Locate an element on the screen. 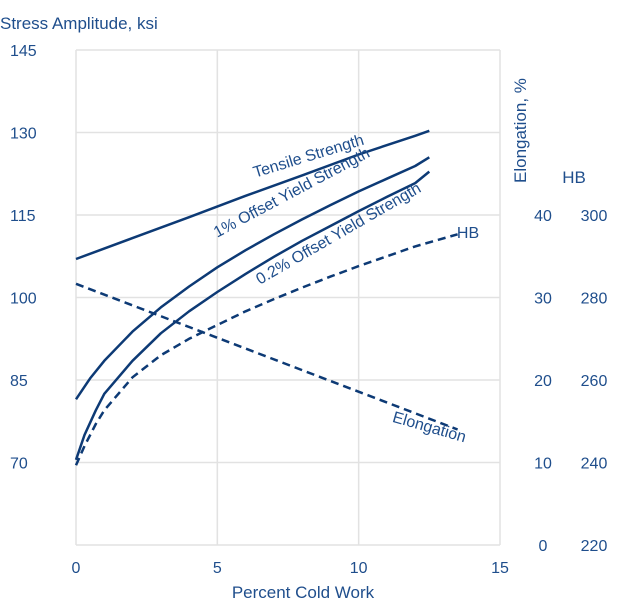 Image resolution: width=618 pixels, height=601 pixels. x-tick-label: 5 is located at coordinates (217, 568).